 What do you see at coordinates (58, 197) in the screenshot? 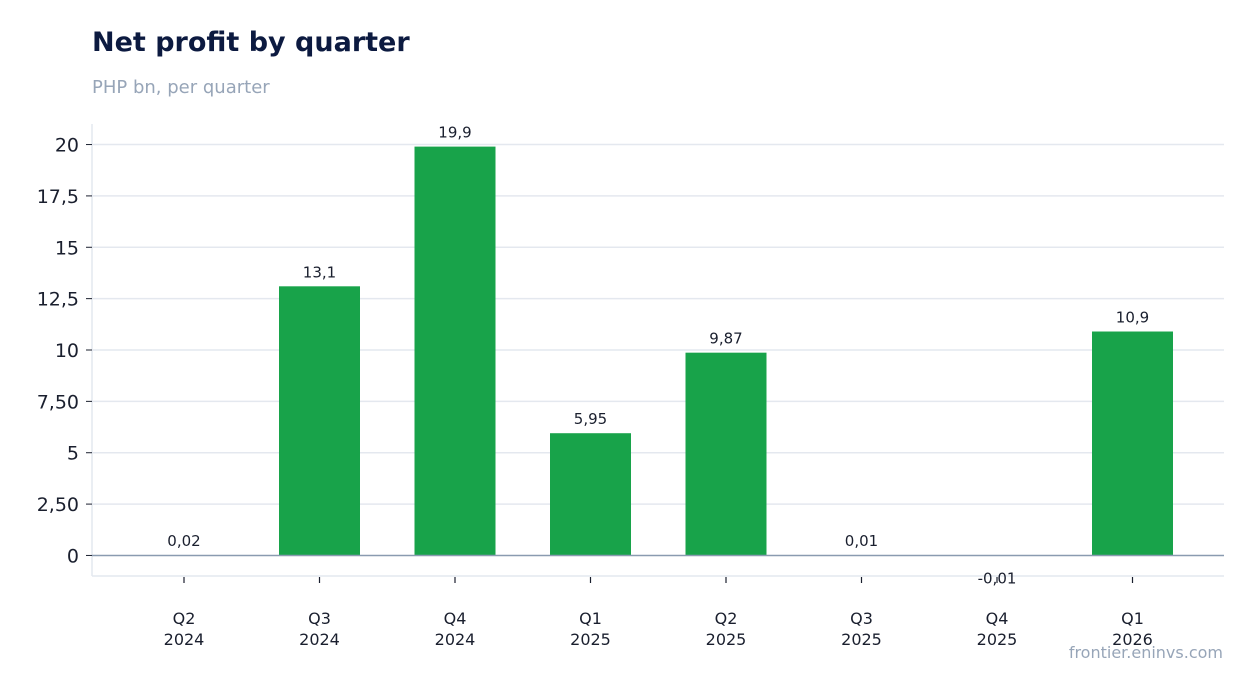
I see `y-tick-label: 17,5` at bounding box center [58, 197].